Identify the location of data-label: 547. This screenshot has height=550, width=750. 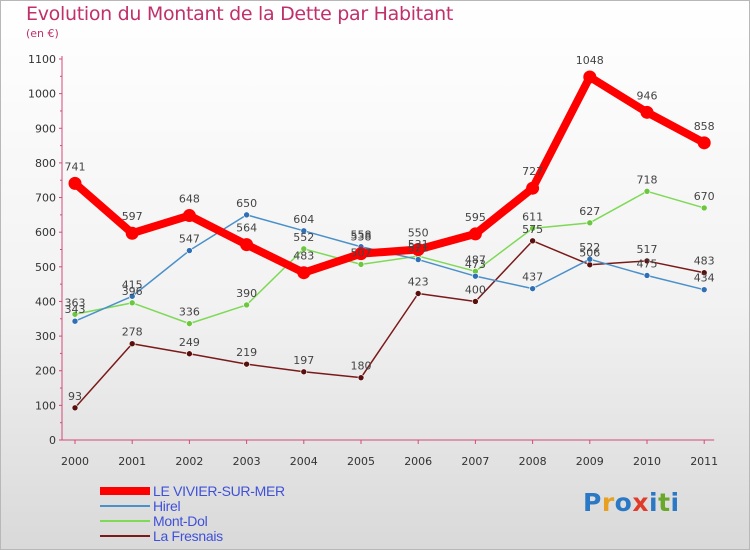
(189, 239).